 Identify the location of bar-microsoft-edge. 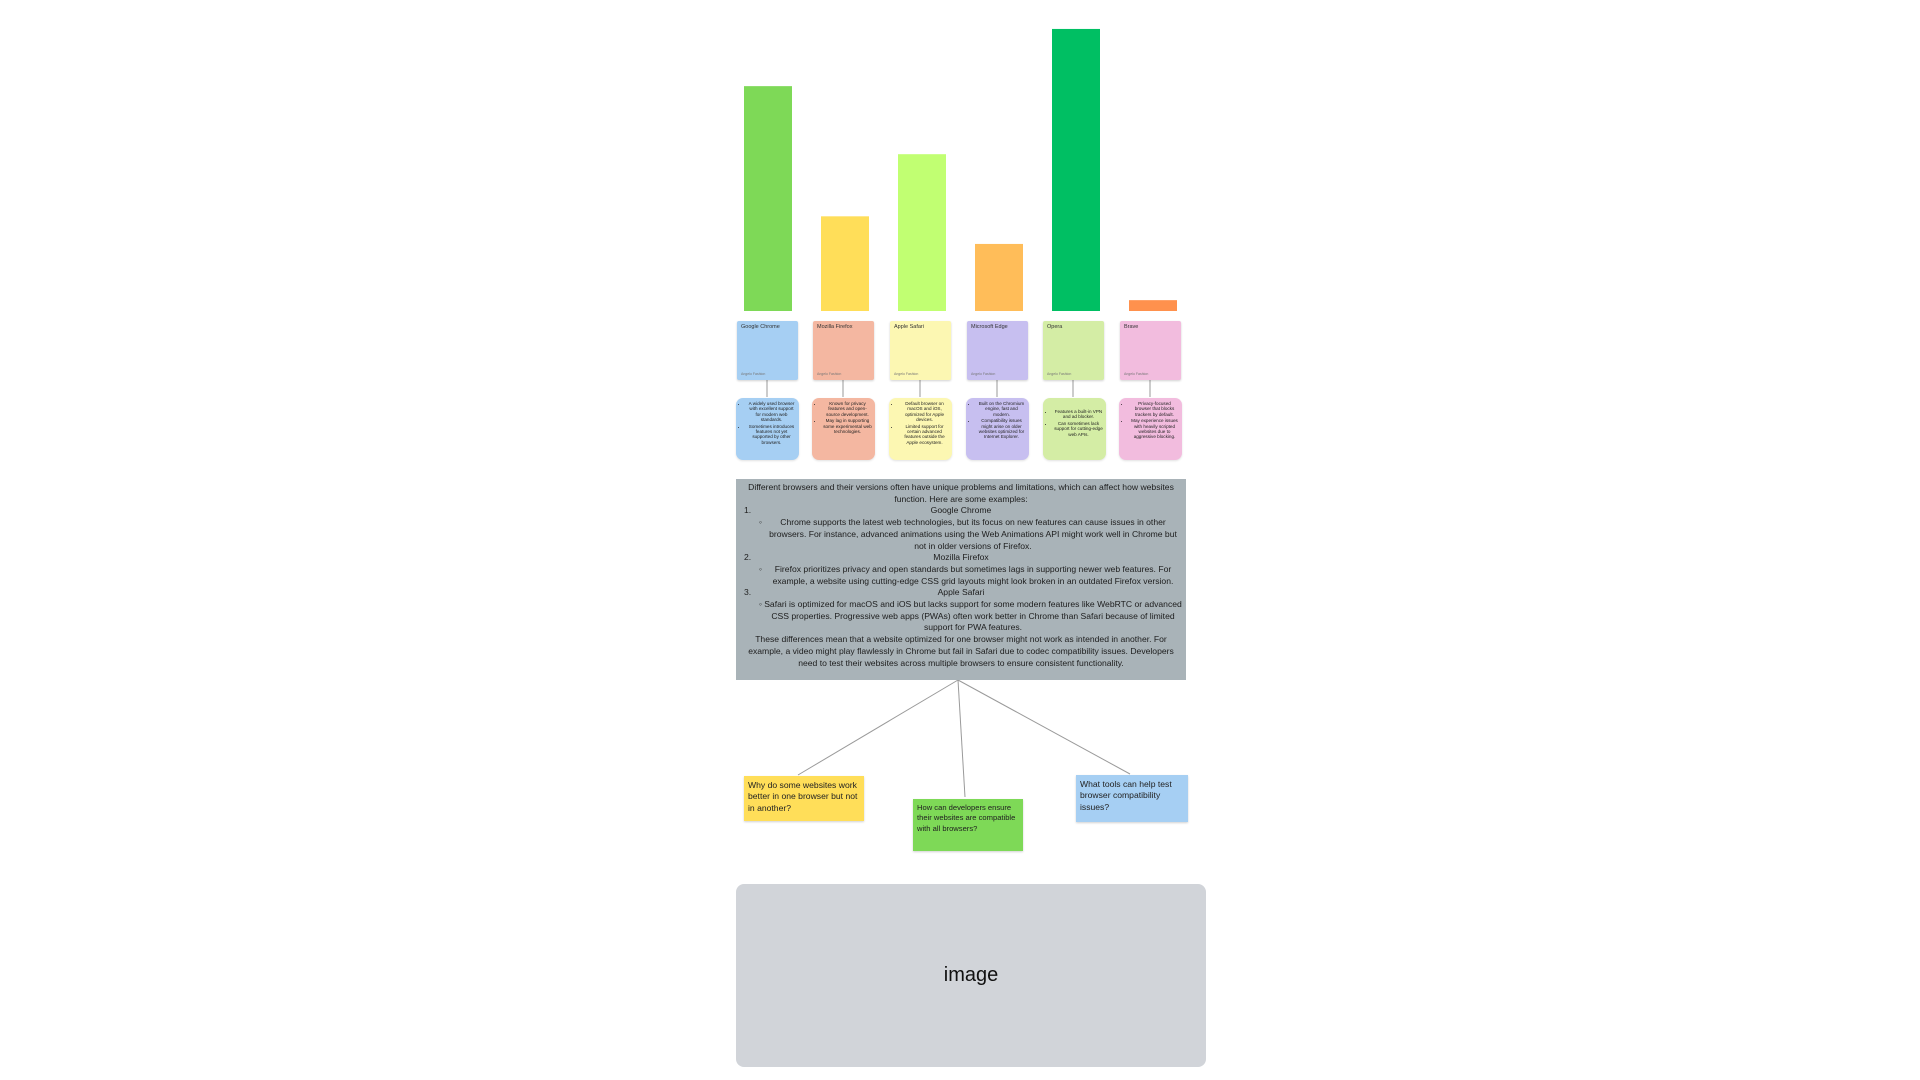
(999, 277).